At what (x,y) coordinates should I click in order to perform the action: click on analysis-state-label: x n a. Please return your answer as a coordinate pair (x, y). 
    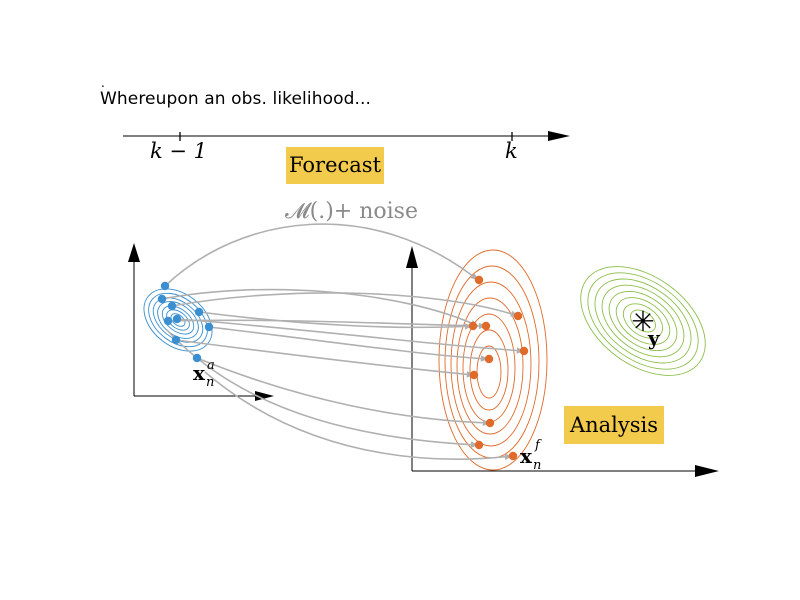
    Looking at the image, I should click on (204, 374).